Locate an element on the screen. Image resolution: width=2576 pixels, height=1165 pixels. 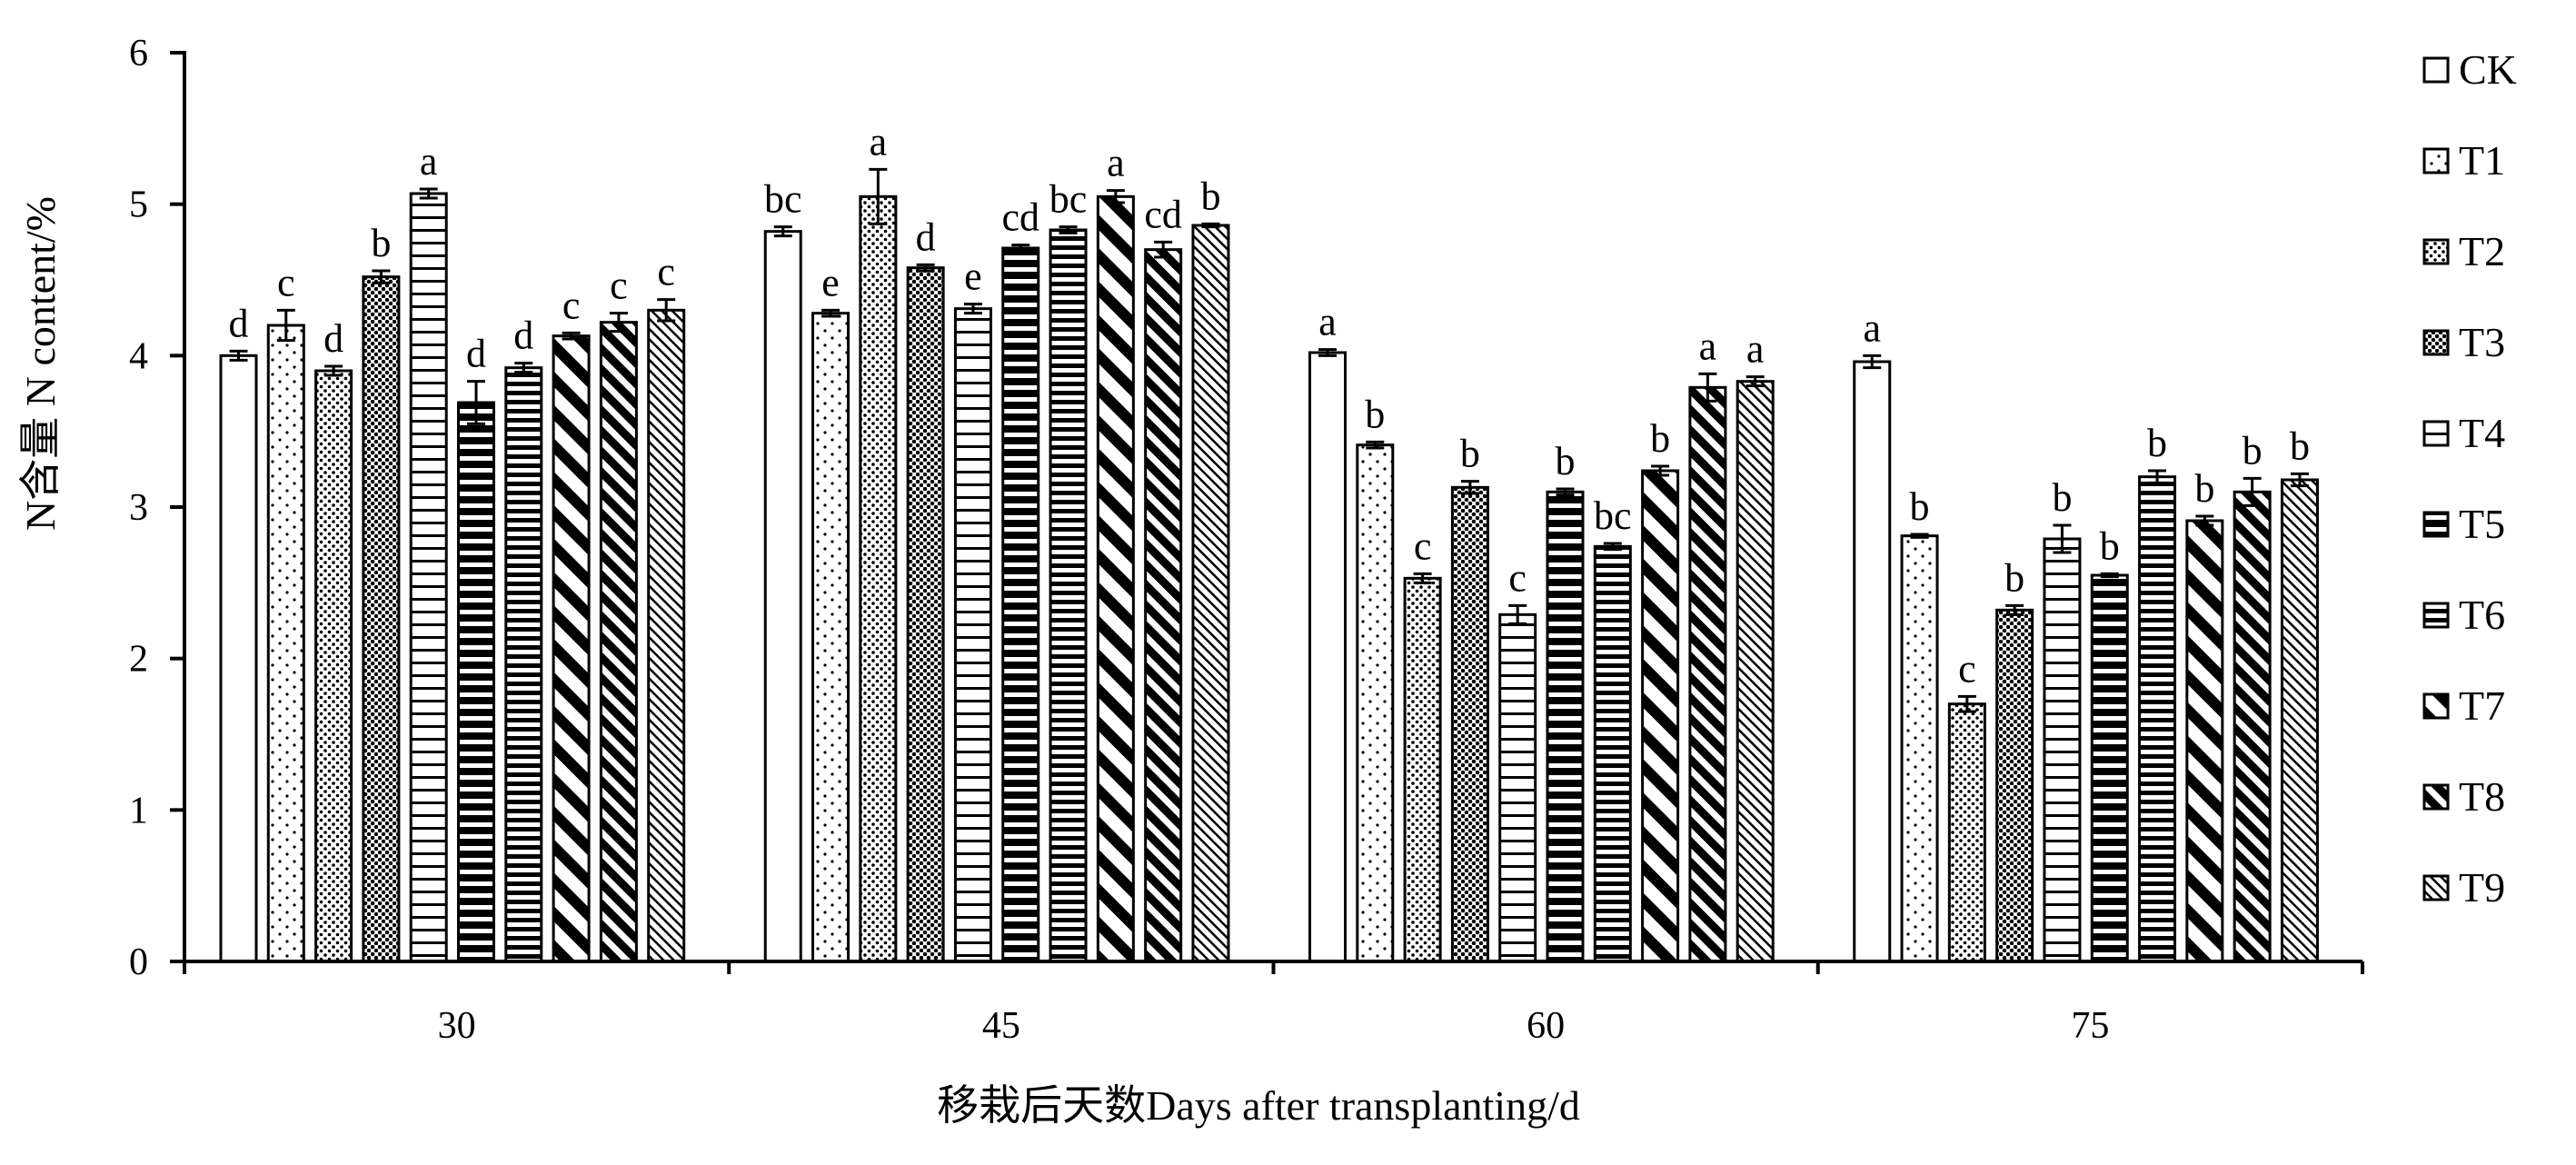
legend-label: T7 is located at coordinates (2482, 705).